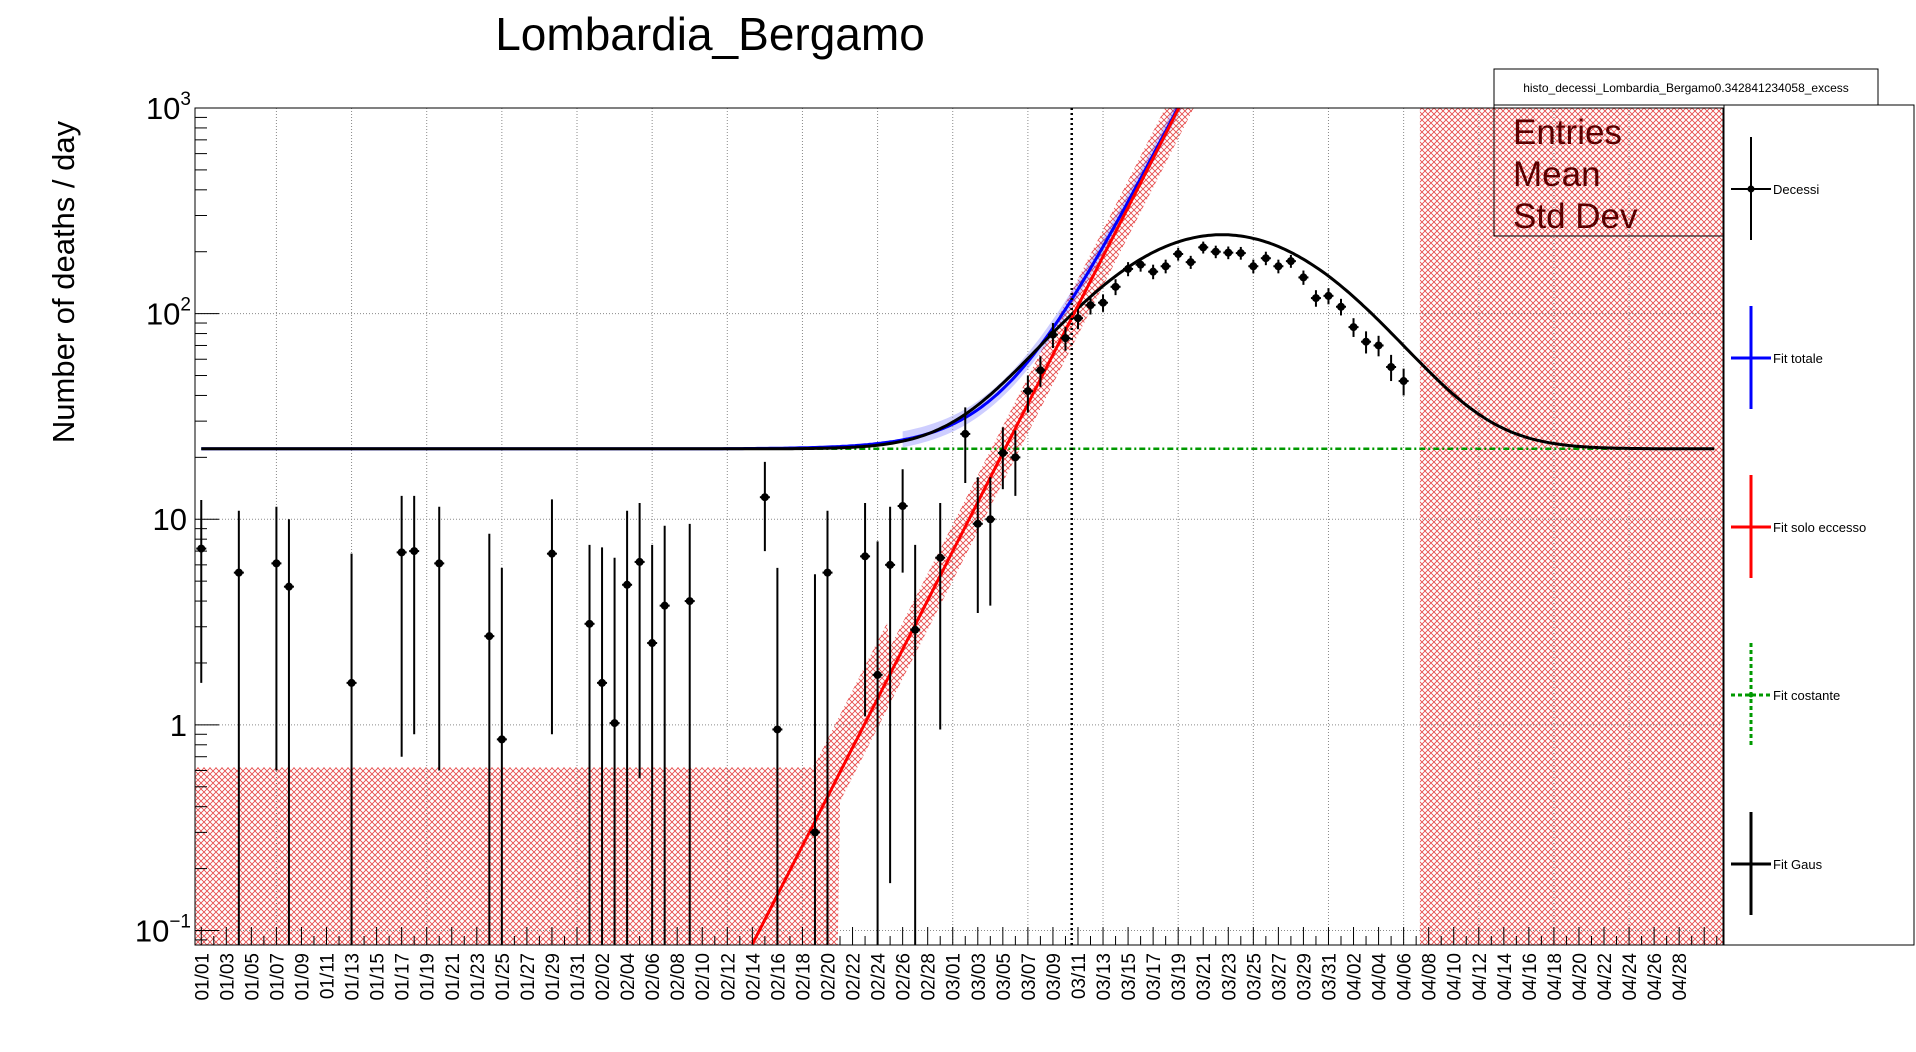 Image resolution: width=1916 pixels, height=1052 pixels. I want to click on x-tick-label: 03/09, so click(1054, 977).